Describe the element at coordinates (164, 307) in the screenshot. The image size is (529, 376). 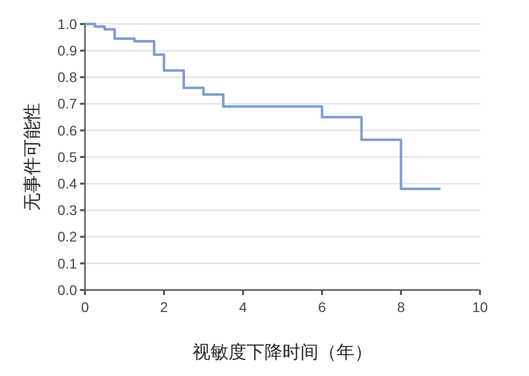
I see `x-tick-label: 2` at that location.